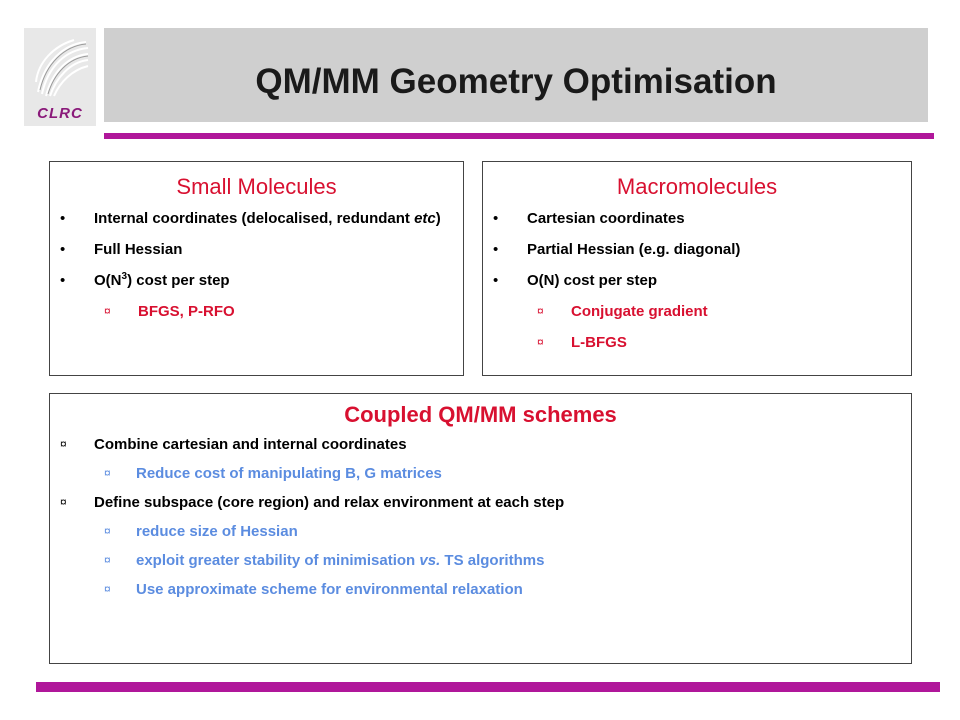  I want to click on item-text-end: ) cost per step, so click(178, 280).